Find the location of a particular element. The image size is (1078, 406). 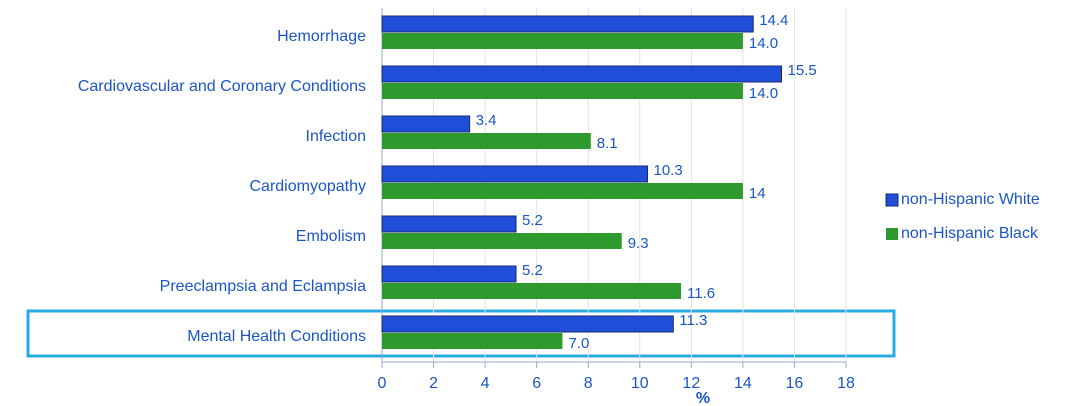

x-axis-label: % is located at coordinates (703, 398).